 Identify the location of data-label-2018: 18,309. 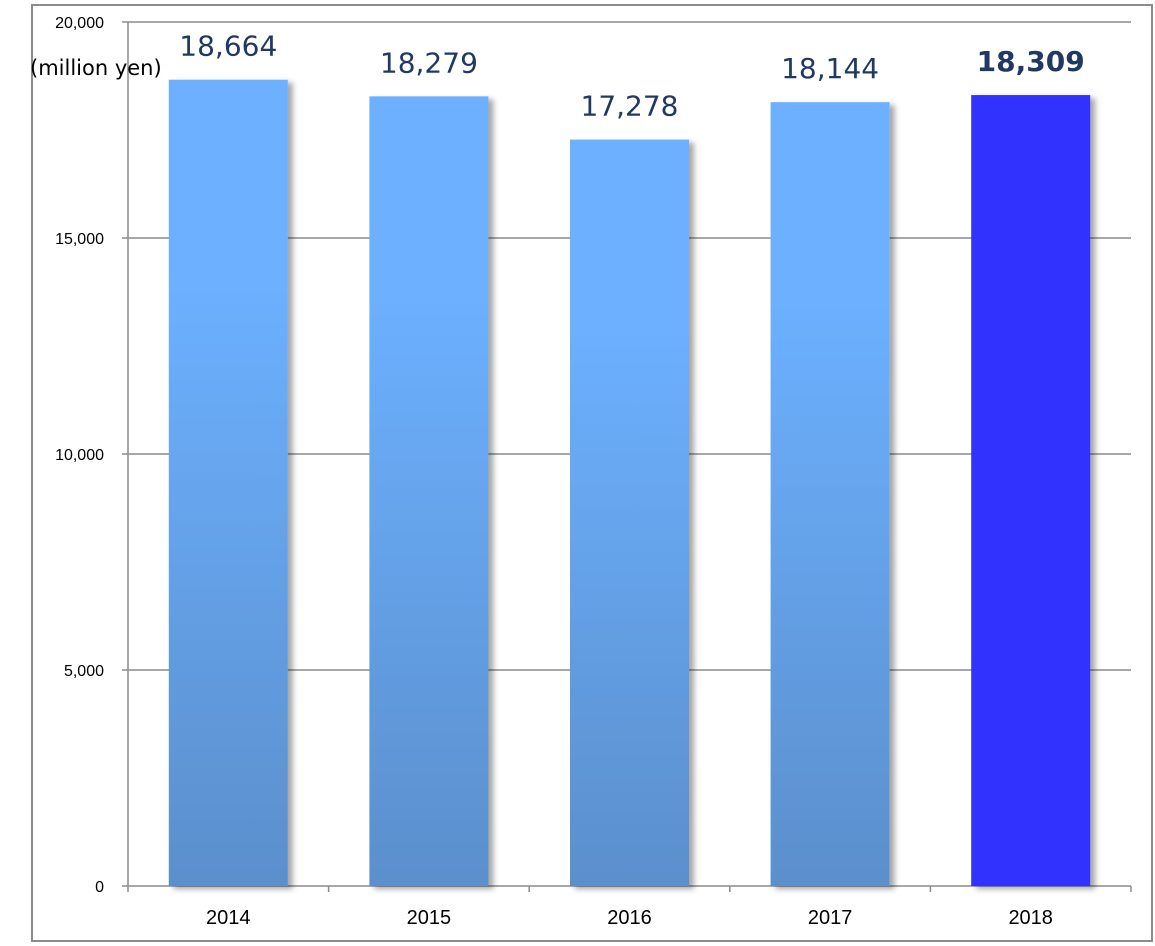
(1031, 61).